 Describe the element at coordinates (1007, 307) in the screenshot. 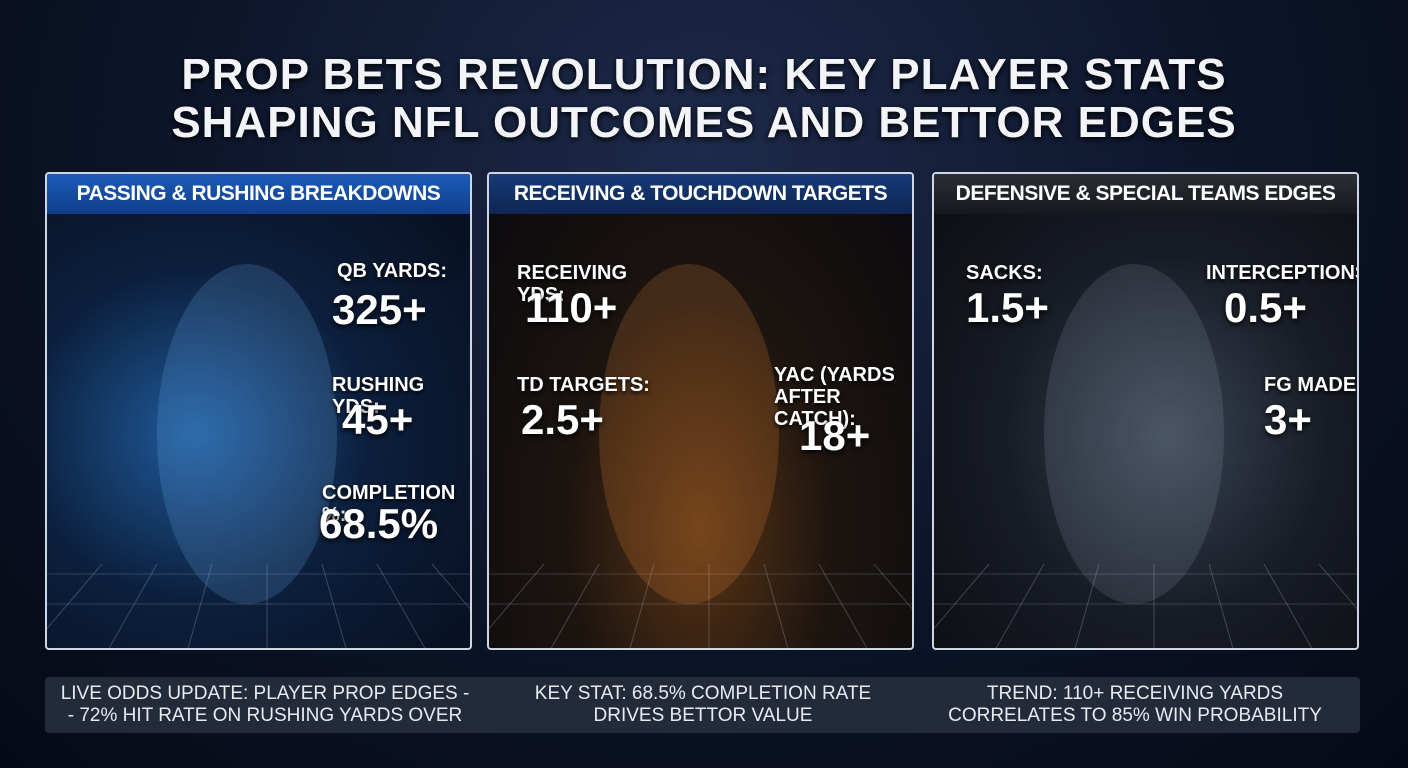

I see `stat-value: 1.5+` at that location.